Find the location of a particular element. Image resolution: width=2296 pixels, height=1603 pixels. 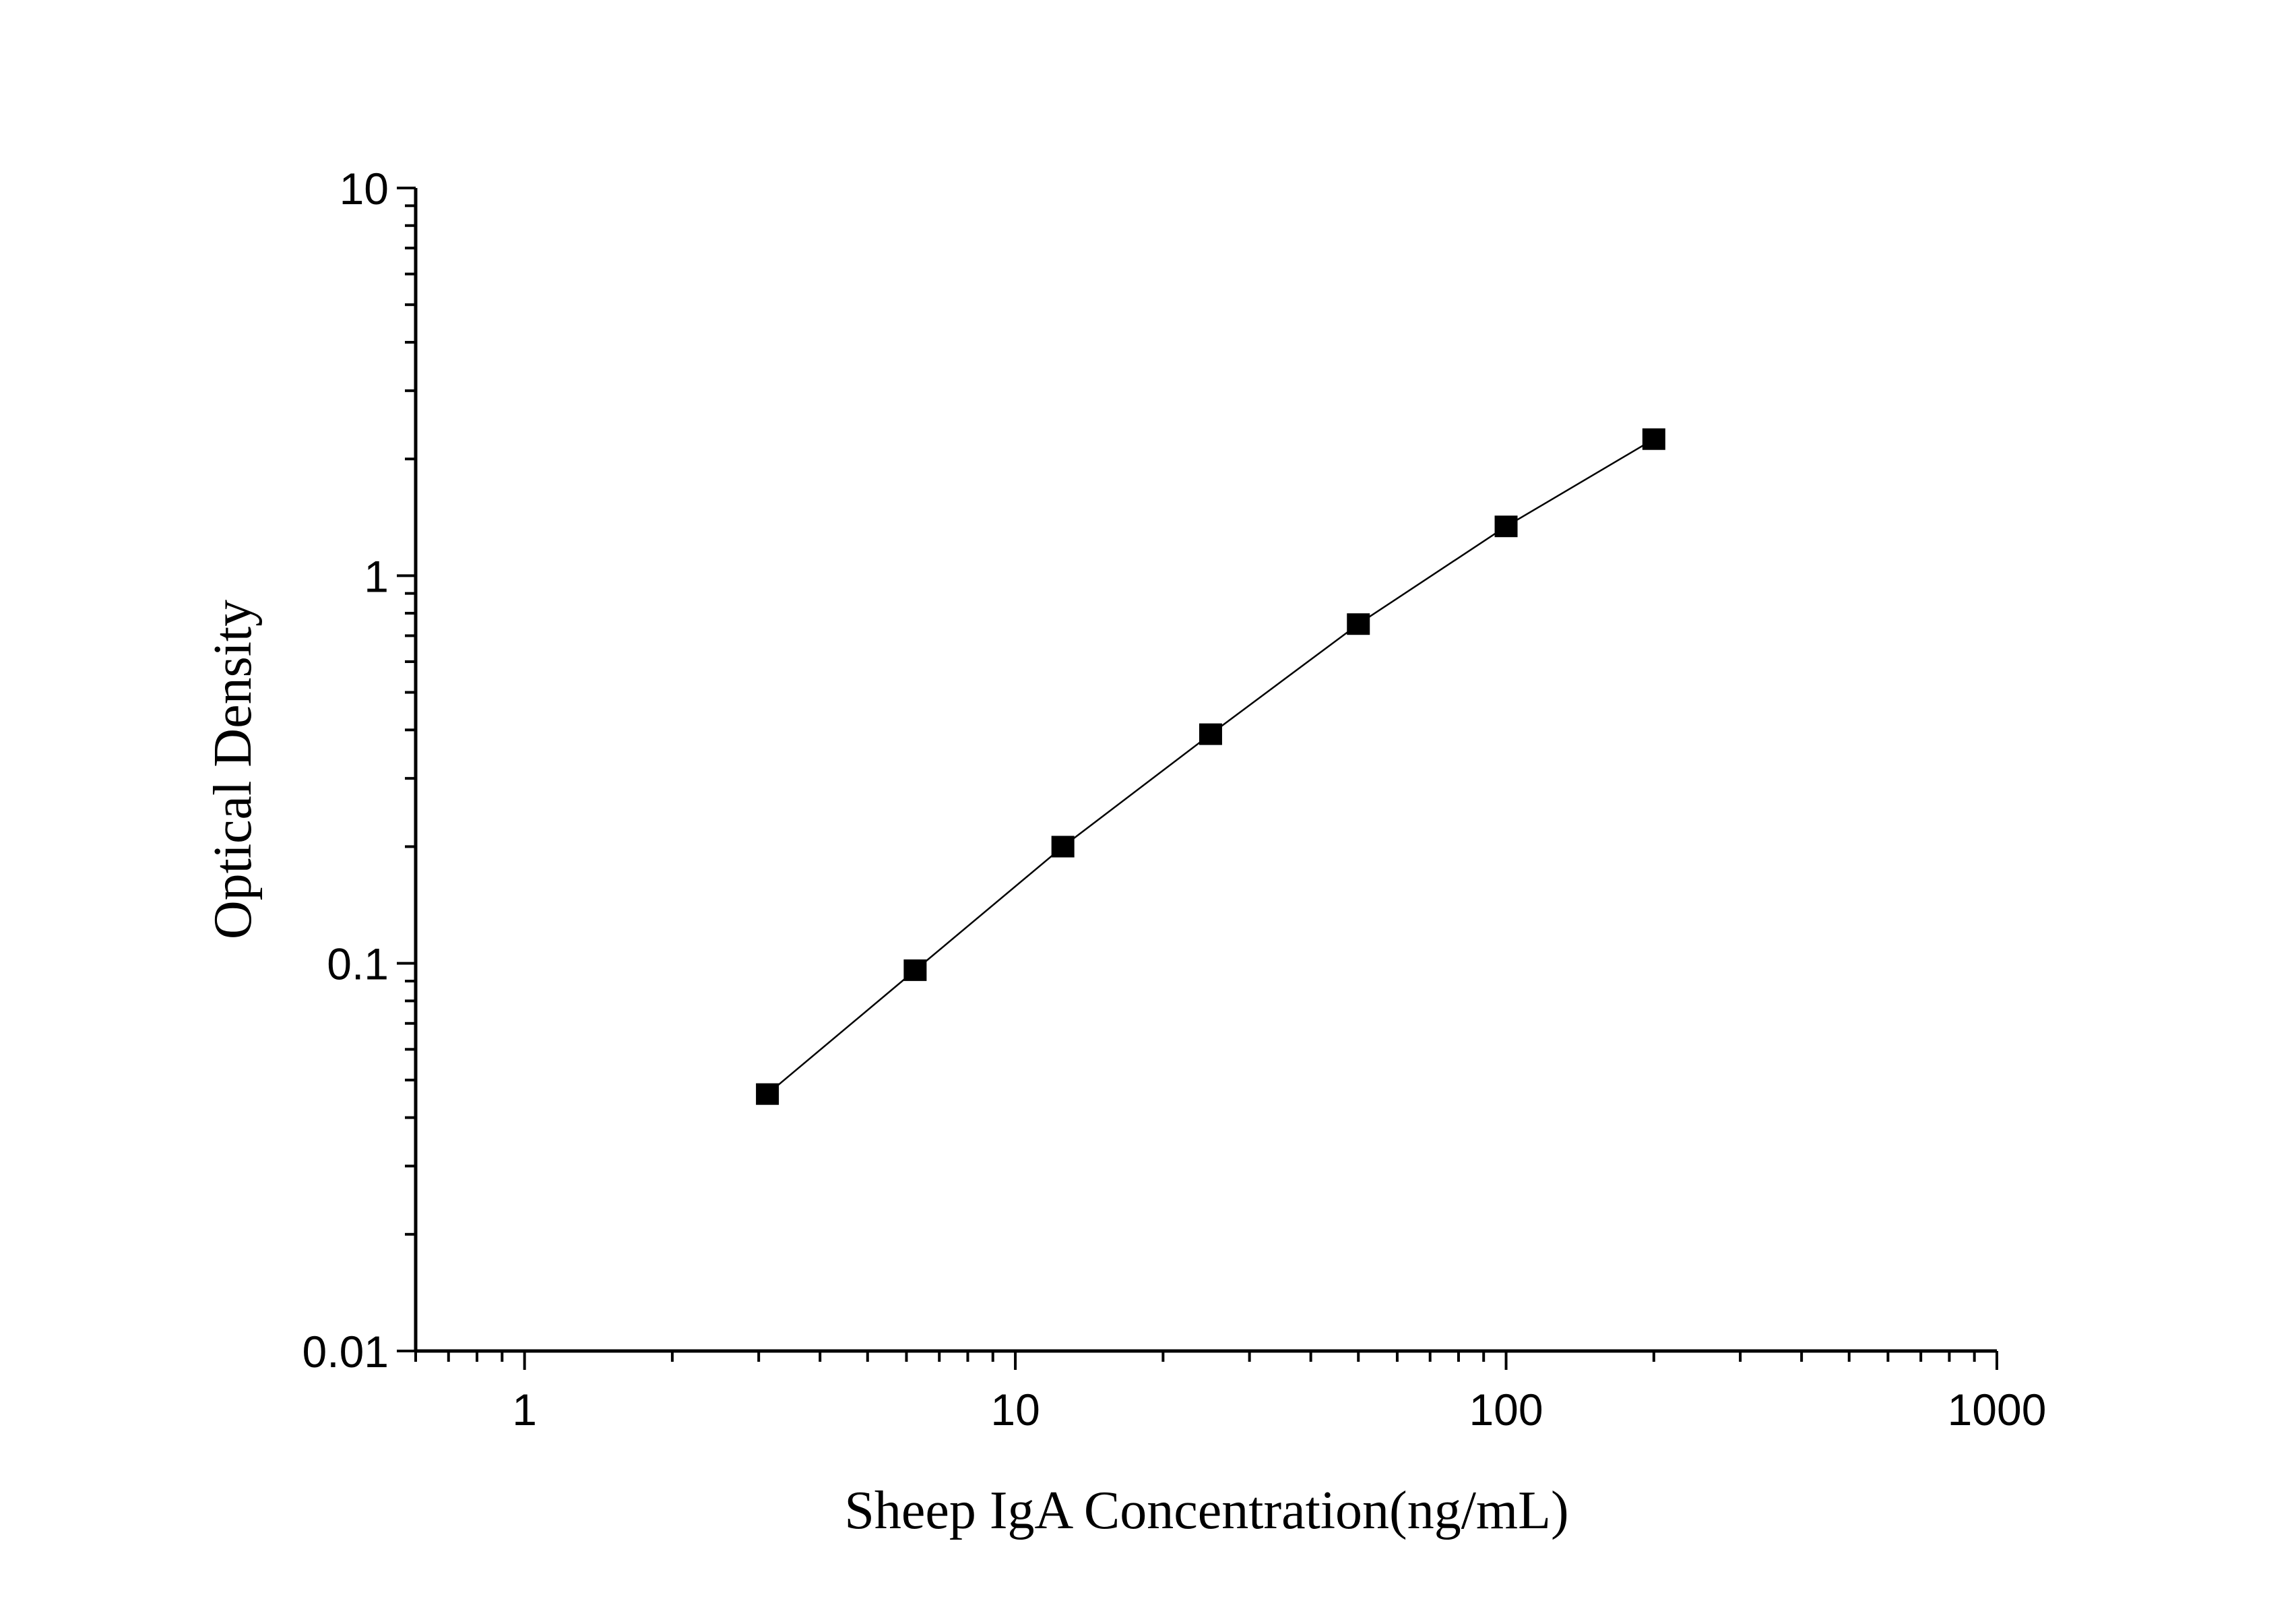

y-axis-title: Optical Density is located at coordinates (233, 769).